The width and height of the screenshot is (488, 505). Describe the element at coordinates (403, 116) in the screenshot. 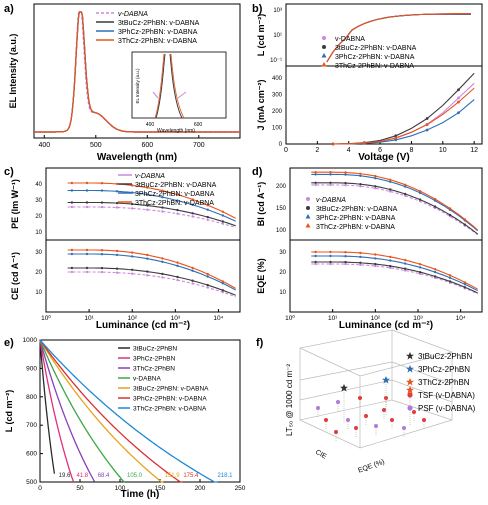

I see `jv-line` at that location.